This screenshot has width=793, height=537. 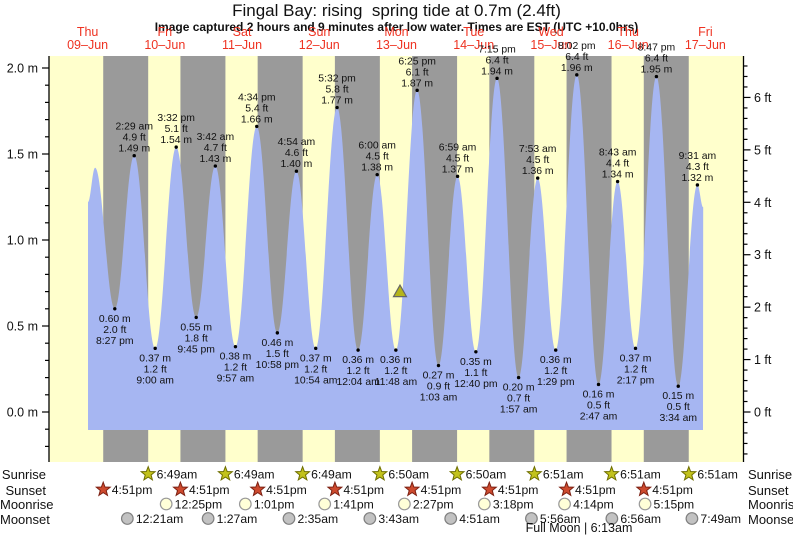 I want to click on moonset-time: 5:56am, so click(x=560, y=519).